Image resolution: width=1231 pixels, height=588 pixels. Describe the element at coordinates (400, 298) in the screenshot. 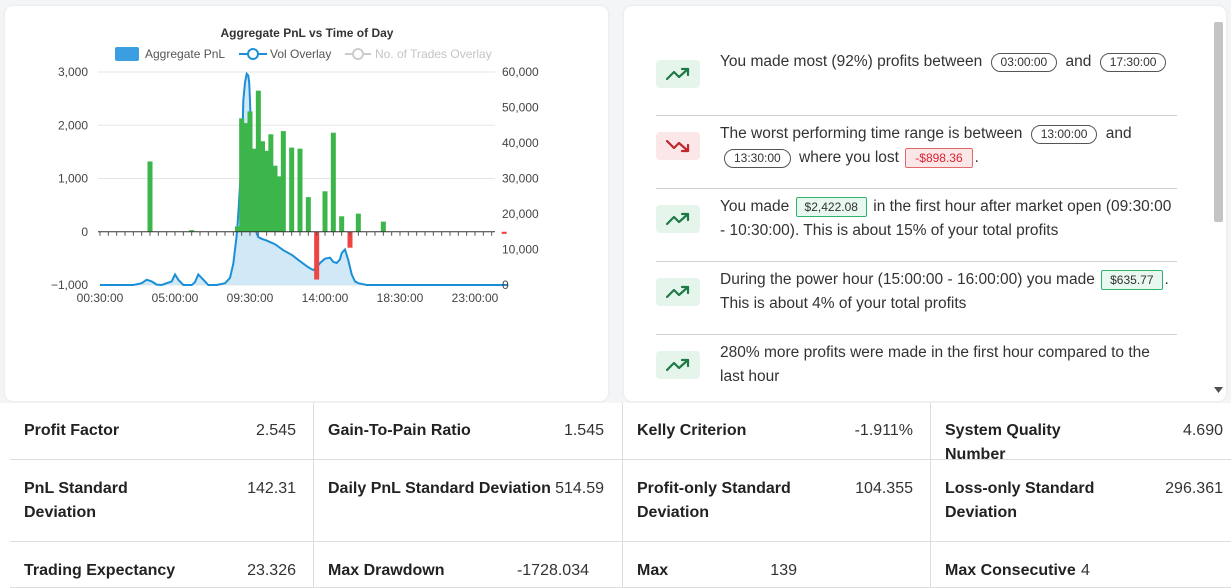

I see `x-tick-label: 18:30:00` at that location.